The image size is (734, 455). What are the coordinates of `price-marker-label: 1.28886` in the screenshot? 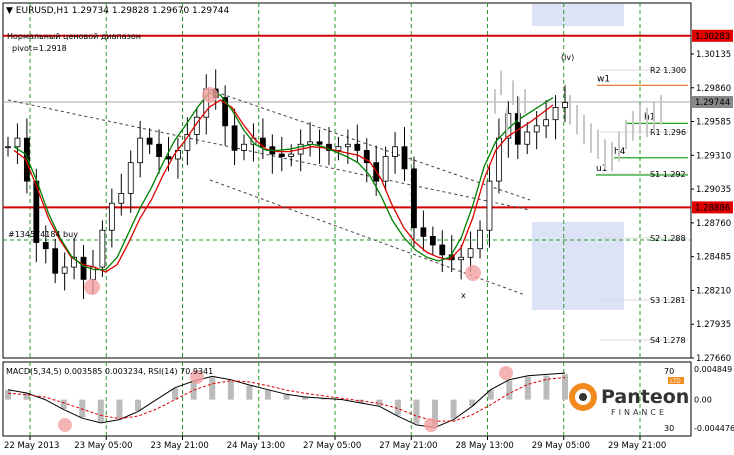 It's located at (712, 208).